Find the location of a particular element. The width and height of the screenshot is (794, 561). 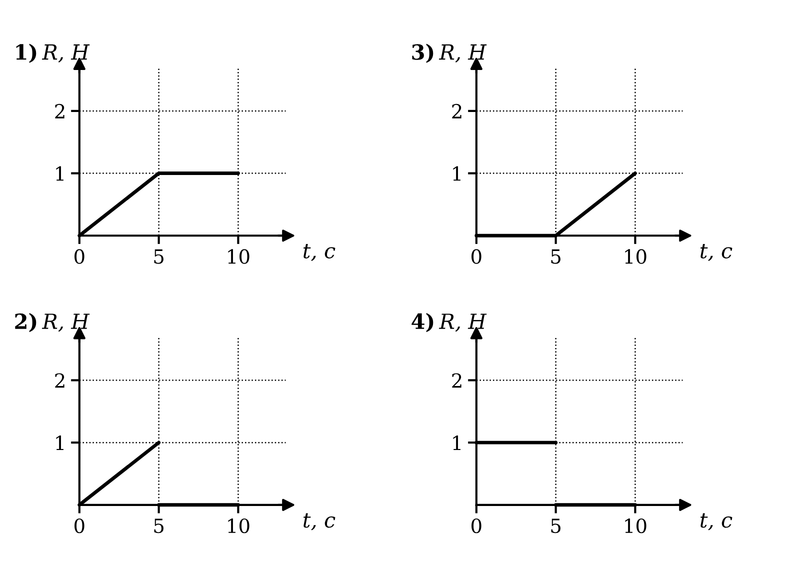

chart-title: 4) is located at coordinates (423, 322).